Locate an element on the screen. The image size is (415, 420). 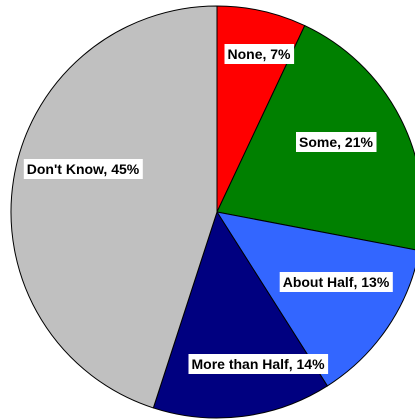
slice-label-more-than-half: More than Half, 14% is located at coordinates (258, 364).